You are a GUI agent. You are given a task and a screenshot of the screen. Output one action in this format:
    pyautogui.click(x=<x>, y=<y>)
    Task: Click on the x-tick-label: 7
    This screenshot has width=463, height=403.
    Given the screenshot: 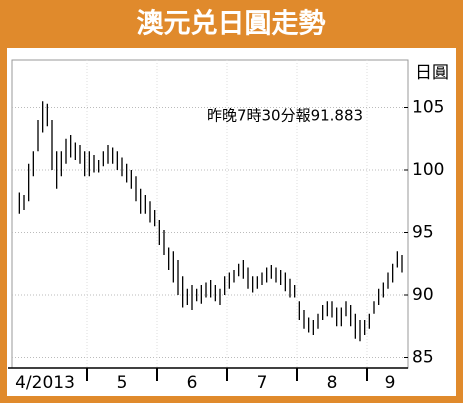 What is the action you would take?
    pyautogui.click(x=262, y=383)
    